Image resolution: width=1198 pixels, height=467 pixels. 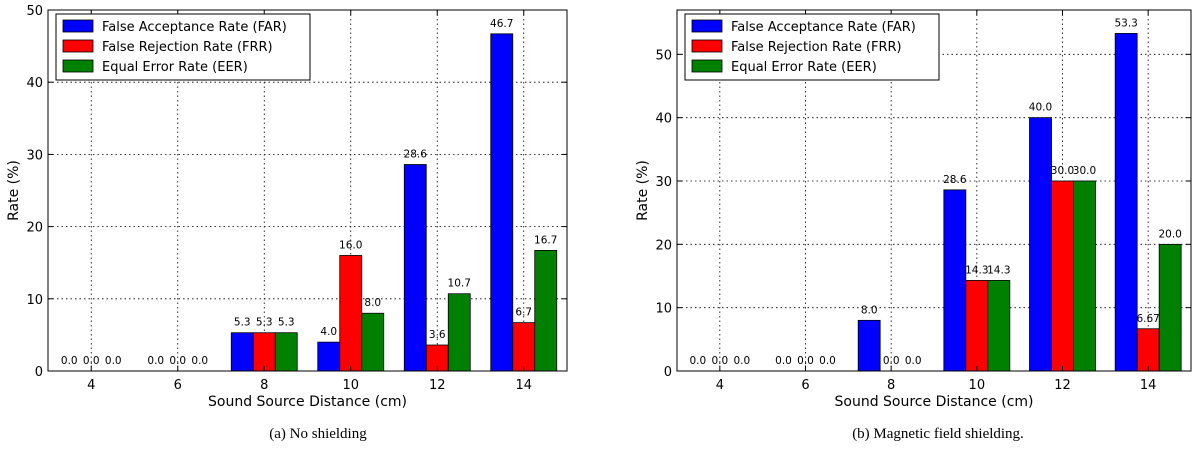 What do you see at coordinates (1040, 108) in the screenshot?
I see `data-label: 40.0` at bounding box center [1040, 108].